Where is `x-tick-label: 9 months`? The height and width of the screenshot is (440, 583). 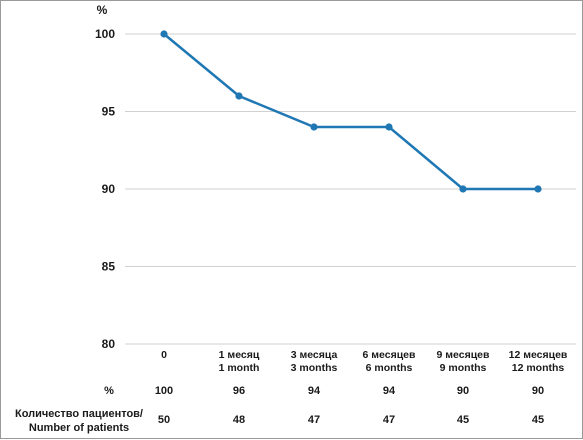
x-tick-label: 9 months is located at coordinates (463, 368).